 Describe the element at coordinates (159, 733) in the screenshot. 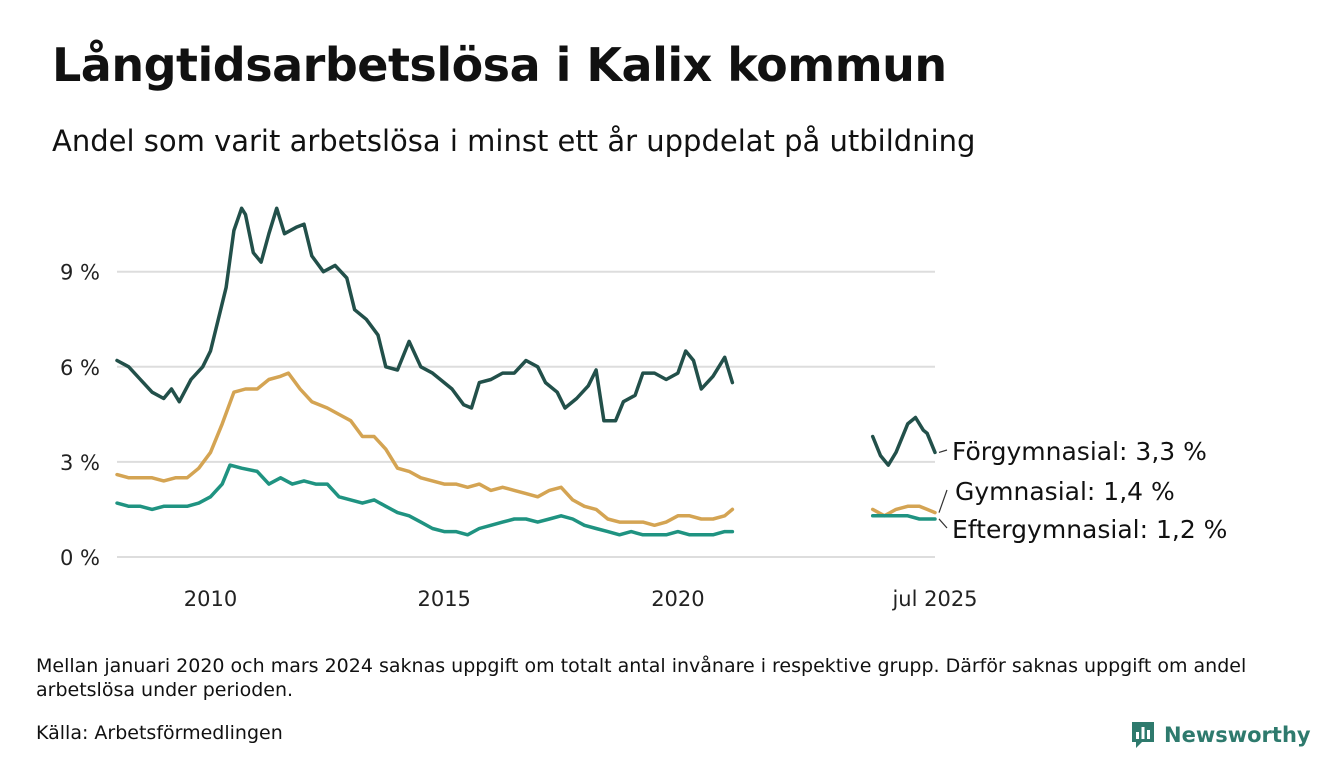

I see `source-credit: Källa: Arbetsförmedlingen` at that location.